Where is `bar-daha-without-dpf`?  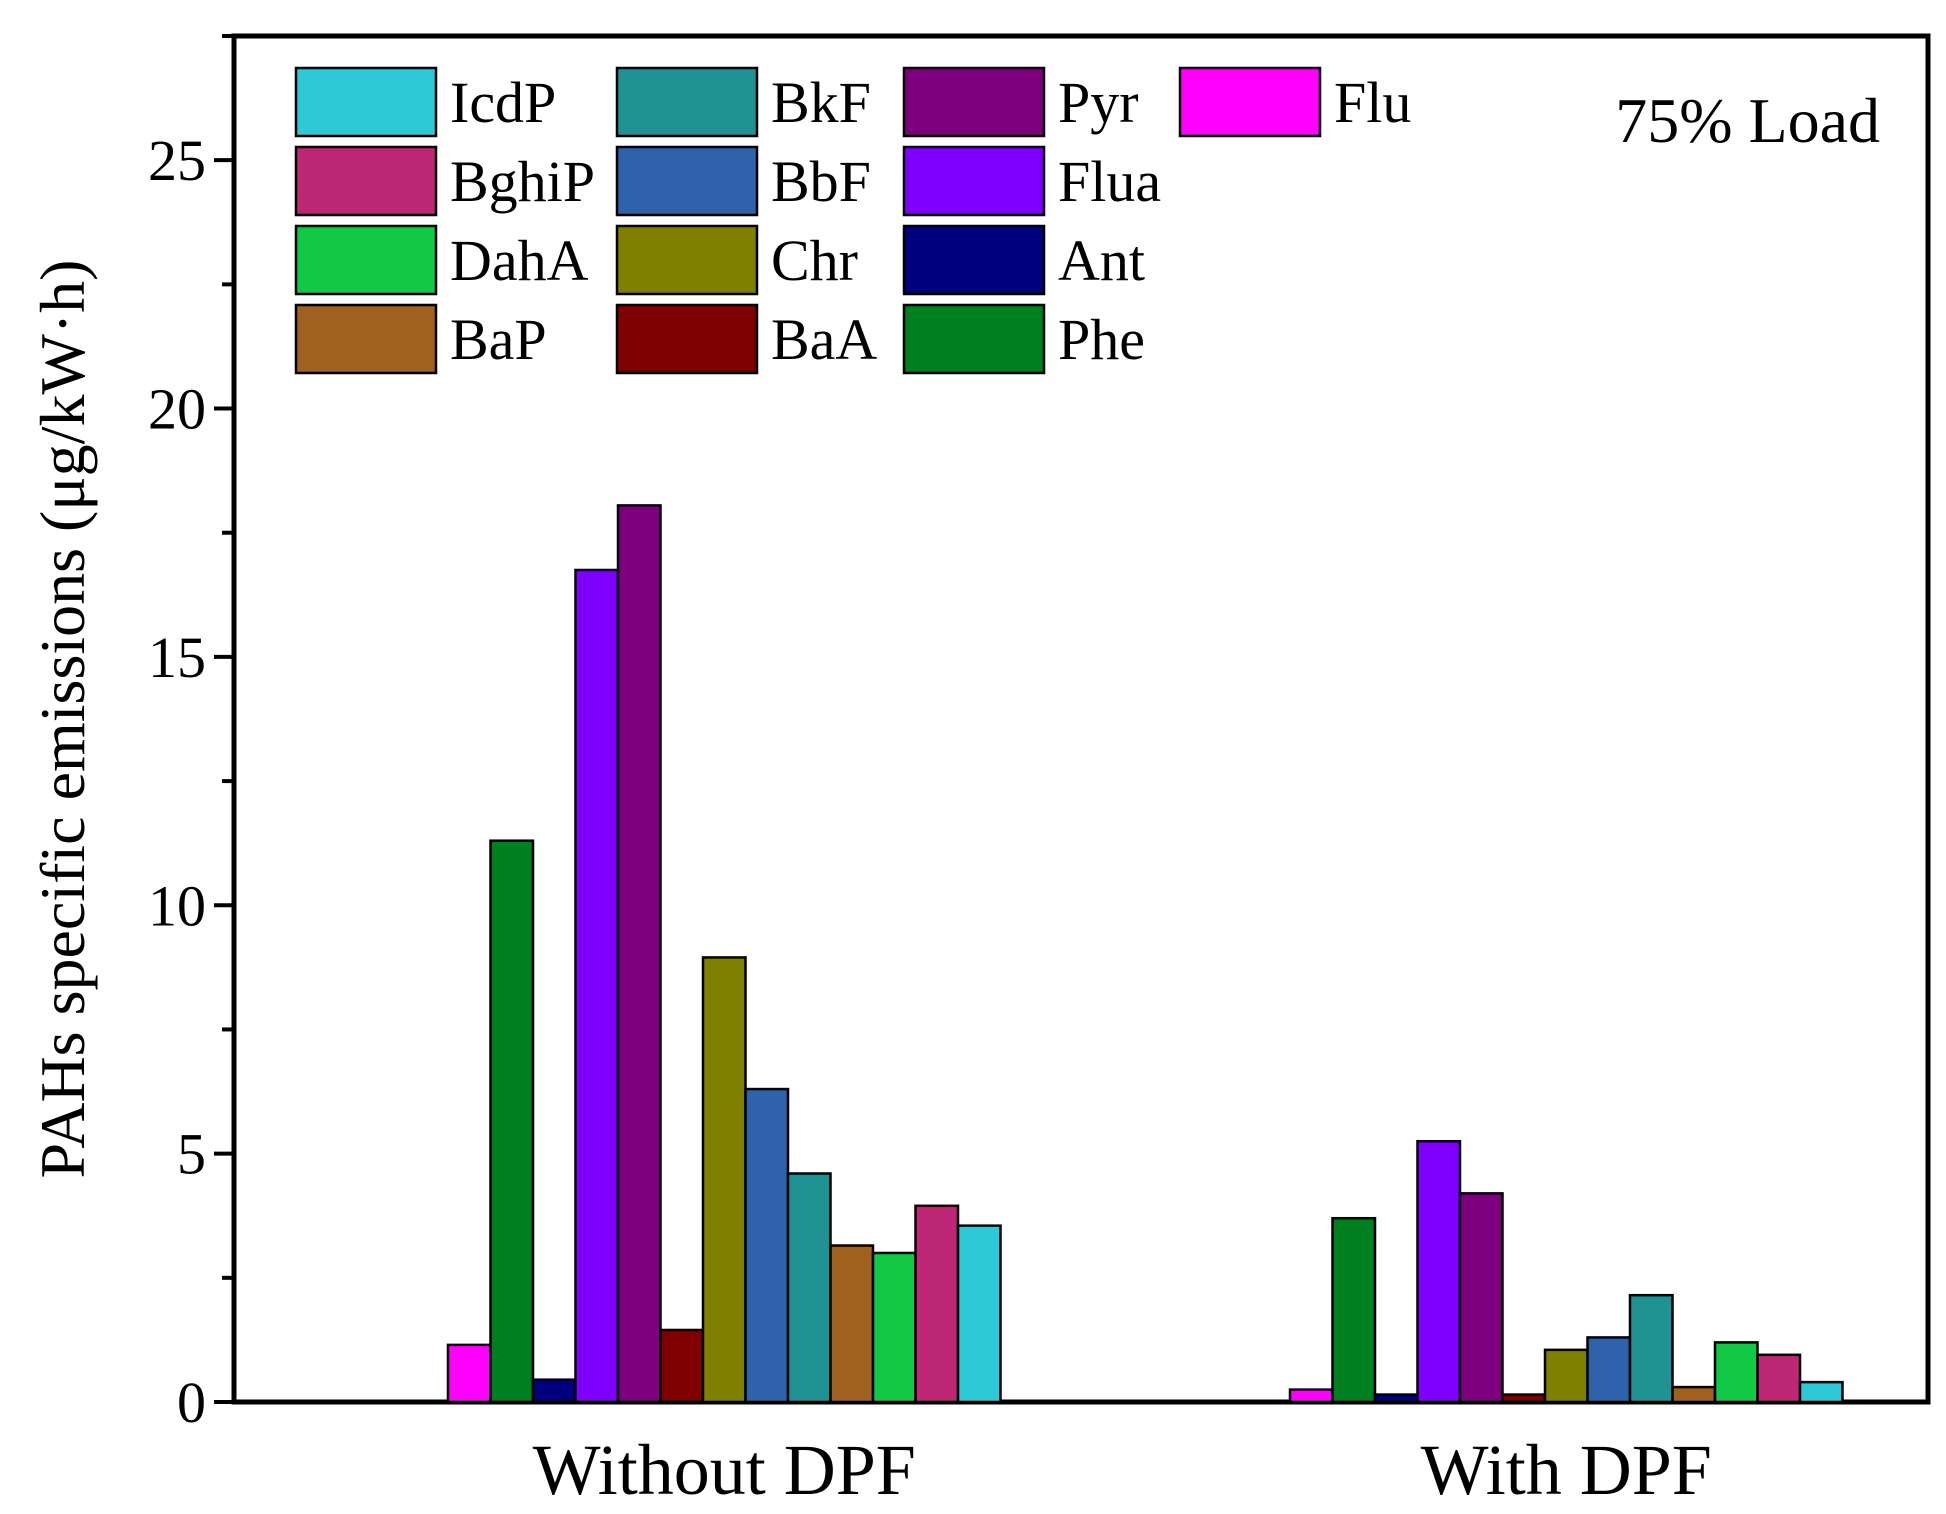
bar-daha-without-dpf is located at coordinates (894, 1327).